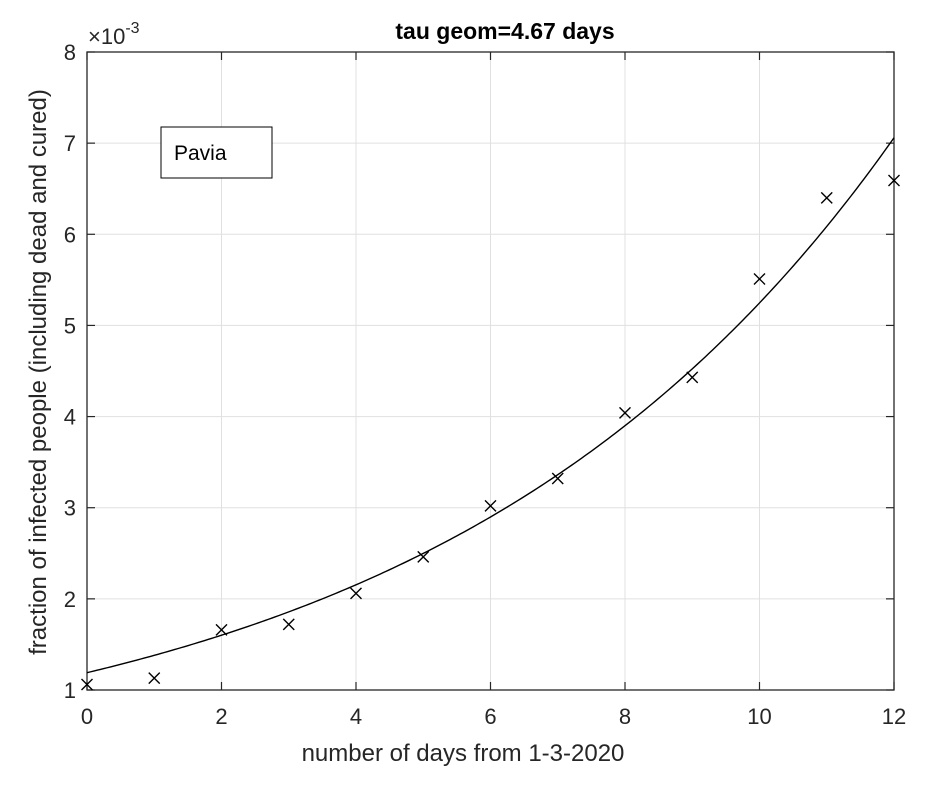 The height and width of the screenshot is (790, 938). Describe the element at coordinates (200, 153) in the screenshot. I see `legend-entry-pavia: Pavia` at that location.